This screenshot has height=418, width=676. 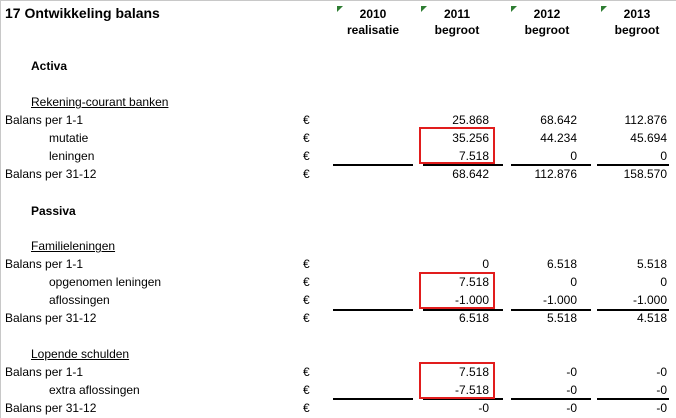 I want to click on column-year: 2010, so click(x=373, y=14).